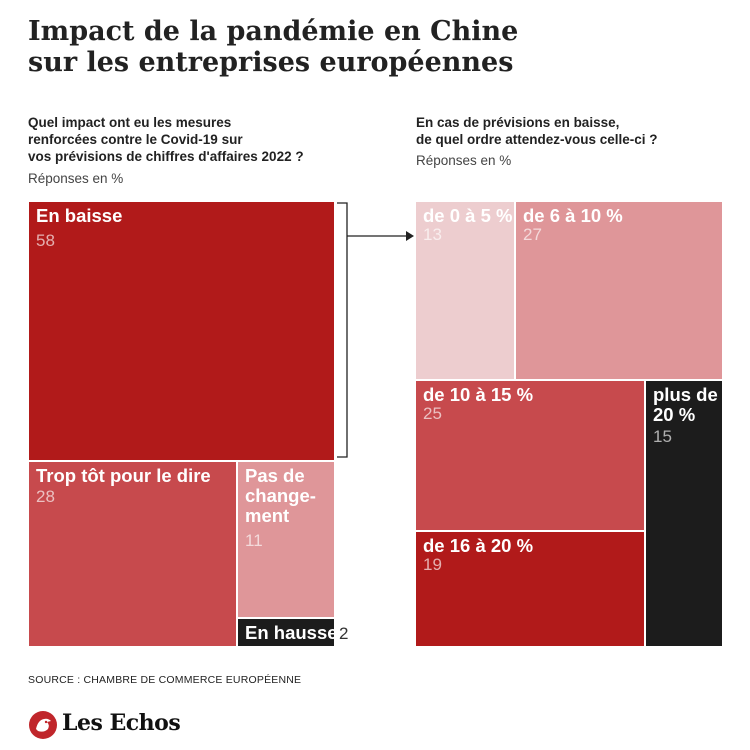 The image size is (750, 750). Describe the element at coordinates (165, 680) in the screenshot. I see `source-note: SOURCE : CHAMBRE DE COMMERCE EUROPÉENNE` at that location.